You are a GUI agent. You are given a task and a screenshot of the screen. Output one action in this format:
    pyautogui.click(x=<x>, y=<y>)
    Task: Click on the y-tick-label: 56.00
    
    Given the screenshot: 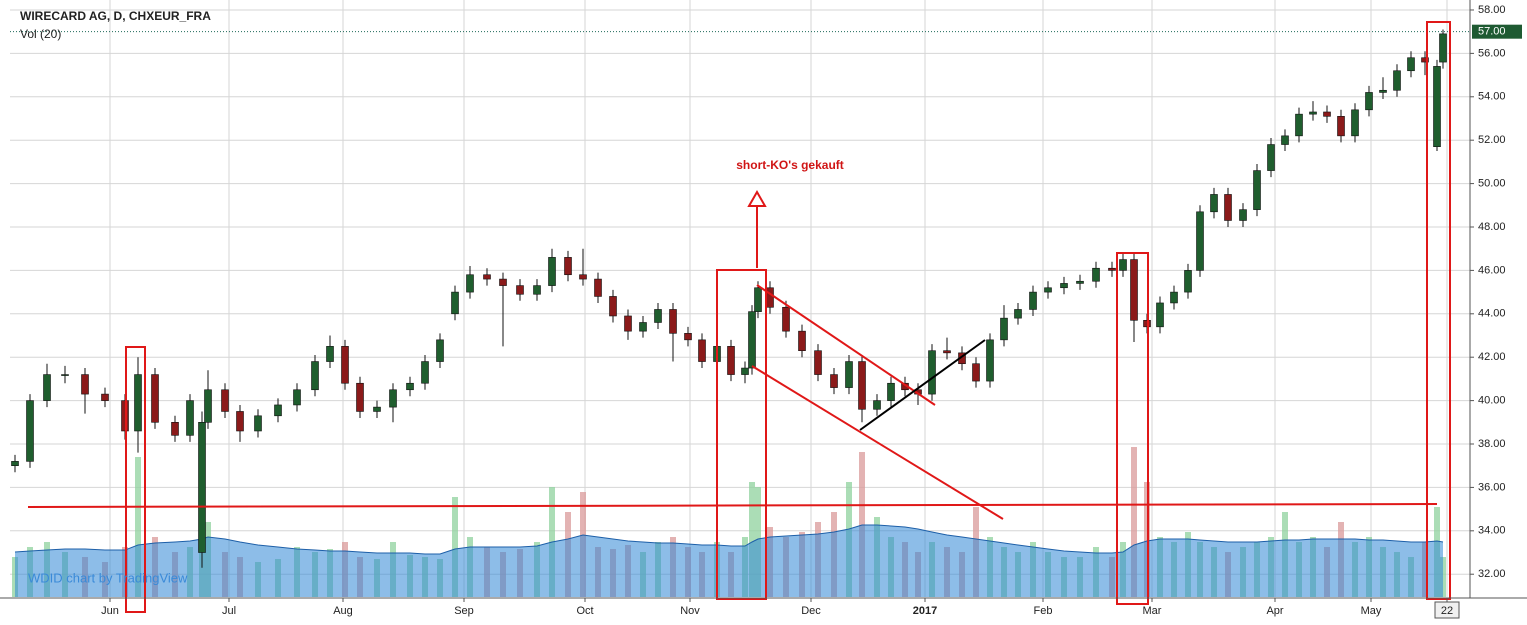 What is the action you would take?
    pyautogui.click(x=1492, y=53)
    